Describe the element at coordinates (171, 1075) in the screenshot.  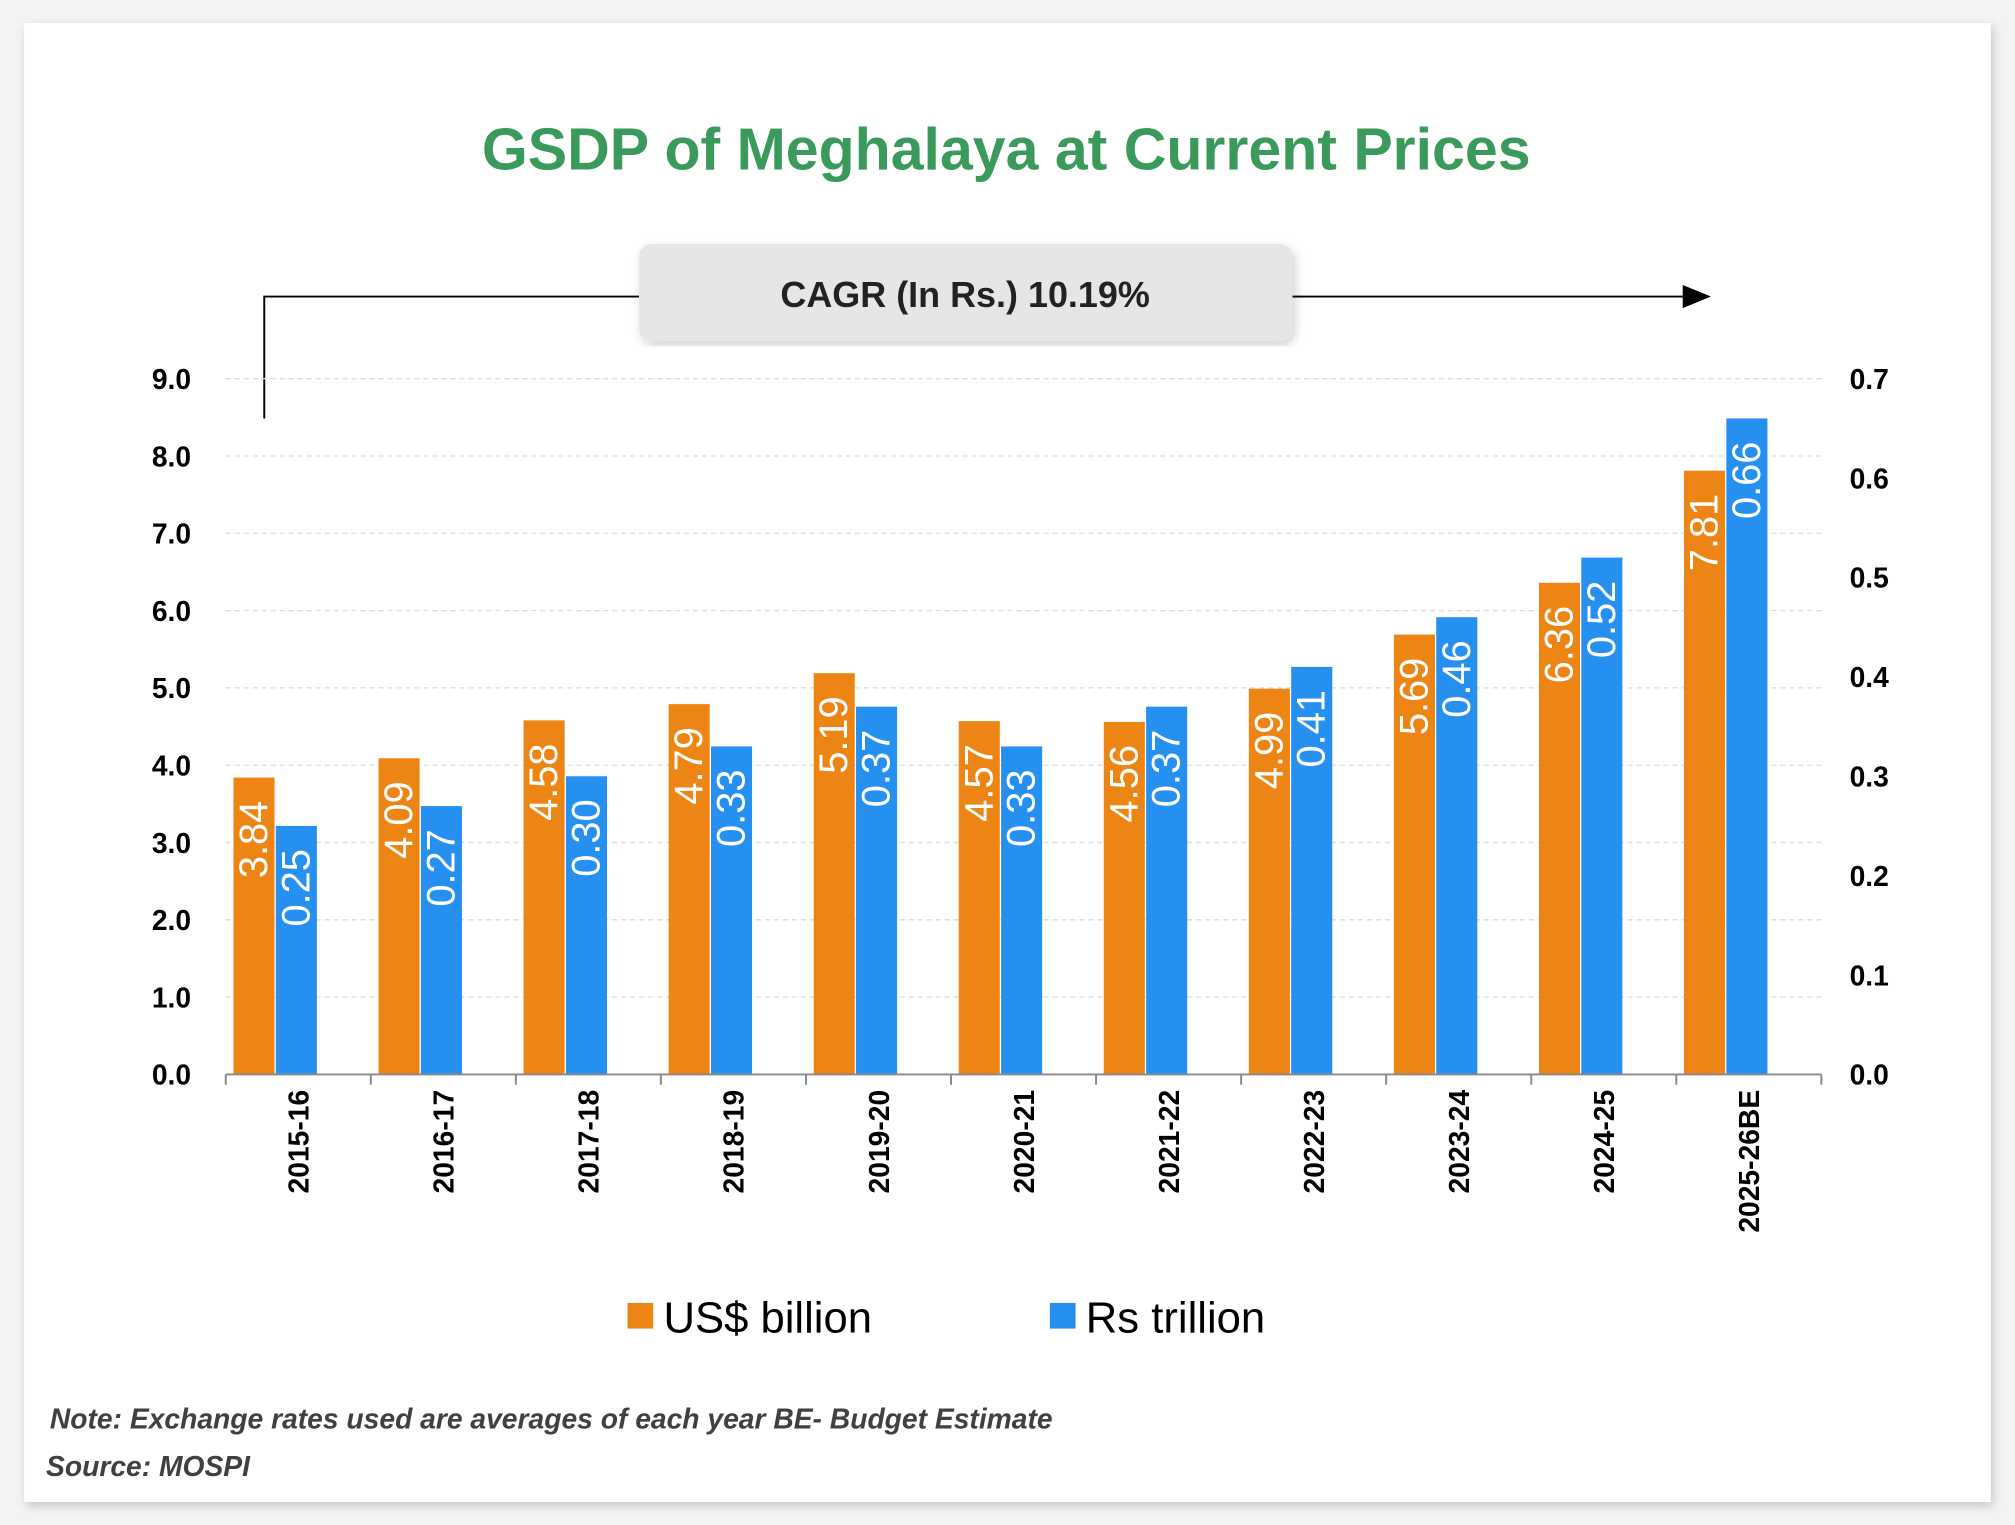
I see `left-tick-label: 0.0` at that location.